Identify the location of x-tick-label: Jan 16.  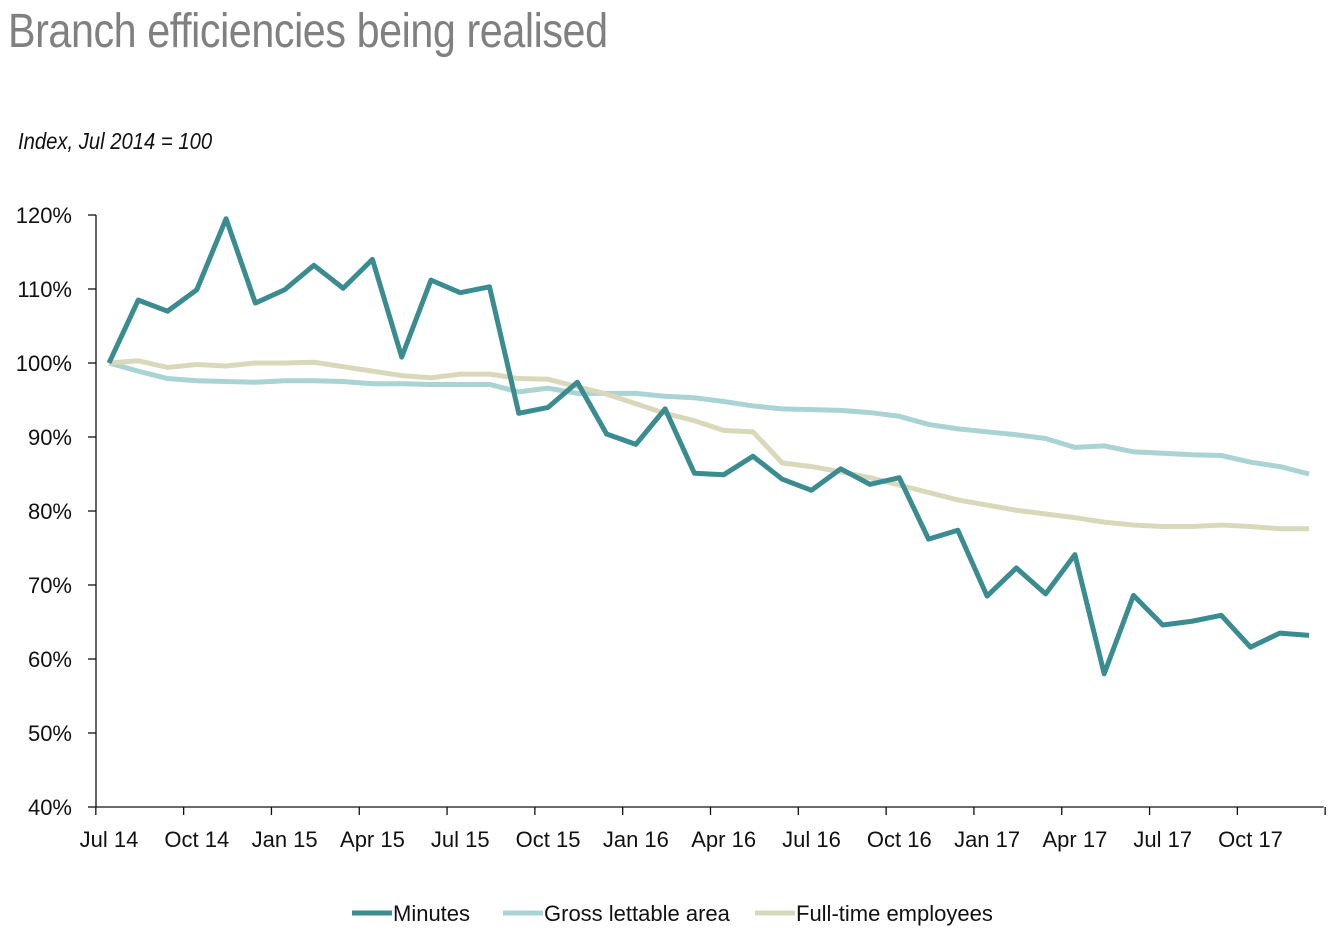
(636, 839).